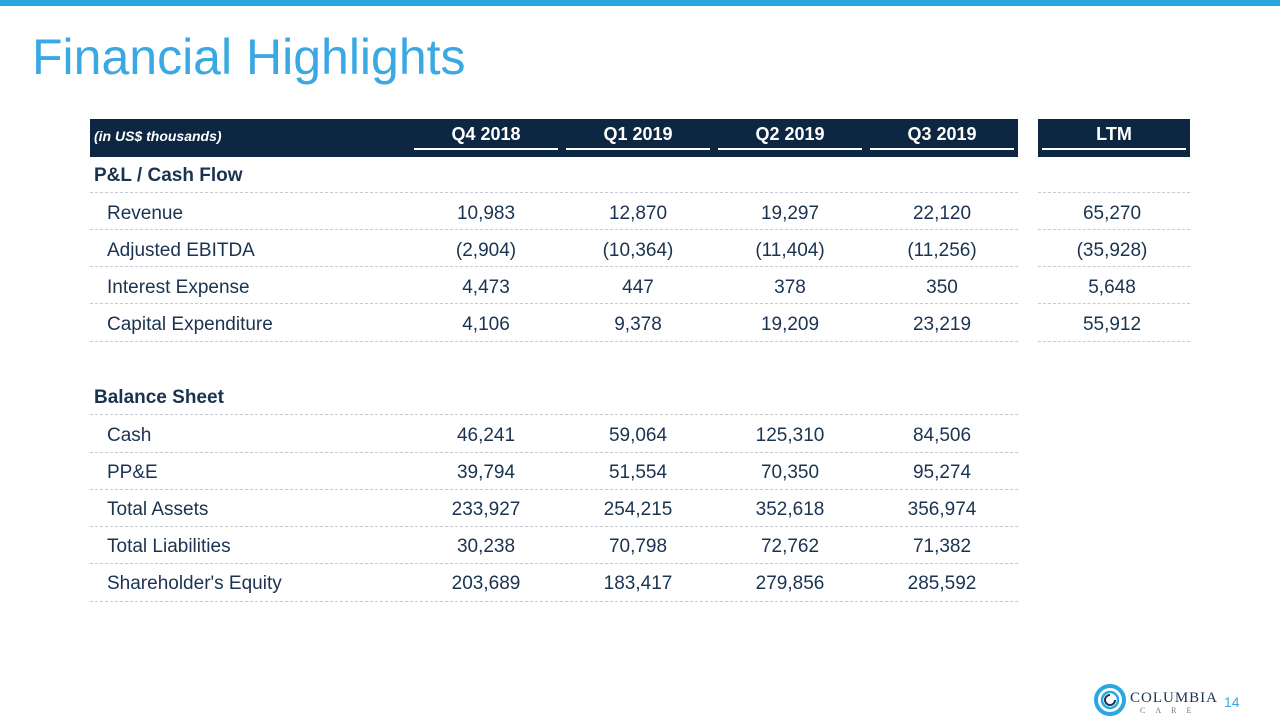 Image resolution: width=1280 pixels, height=720 pixels. I want to click on row-label-adjusted-ebitda: Adjusted EBITDA, so click(181, 250).